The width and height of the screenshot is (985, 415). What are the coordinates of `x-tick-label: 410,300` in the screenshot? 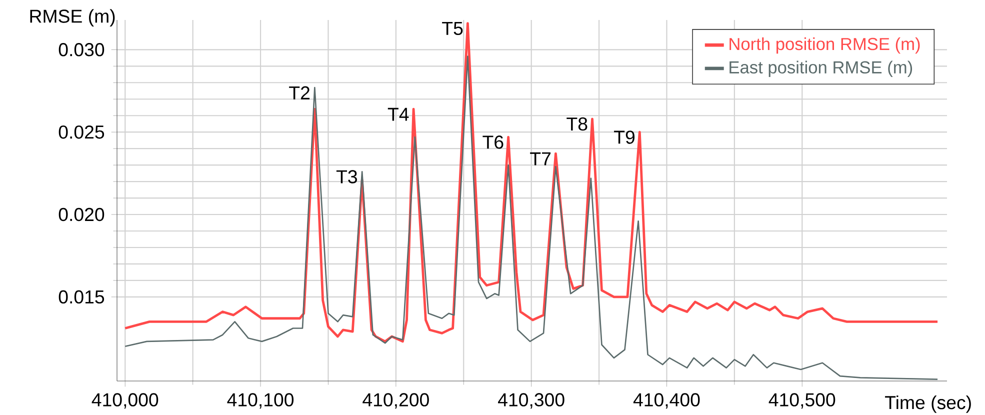 It's located at (531, 401).